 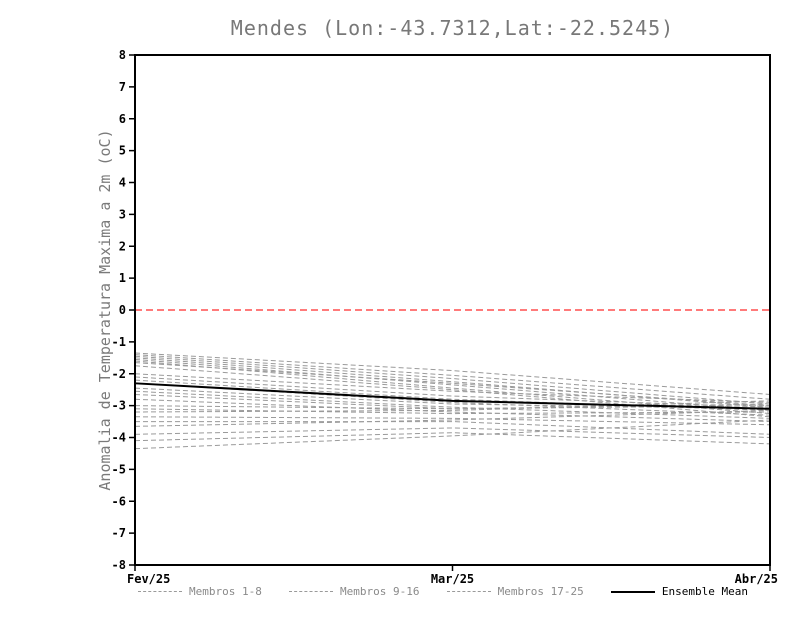 What do you see at coordinates (540, 591) in the screenshot?
I see `legend-label: Membros 17-25` at bounding box center [540, 591].